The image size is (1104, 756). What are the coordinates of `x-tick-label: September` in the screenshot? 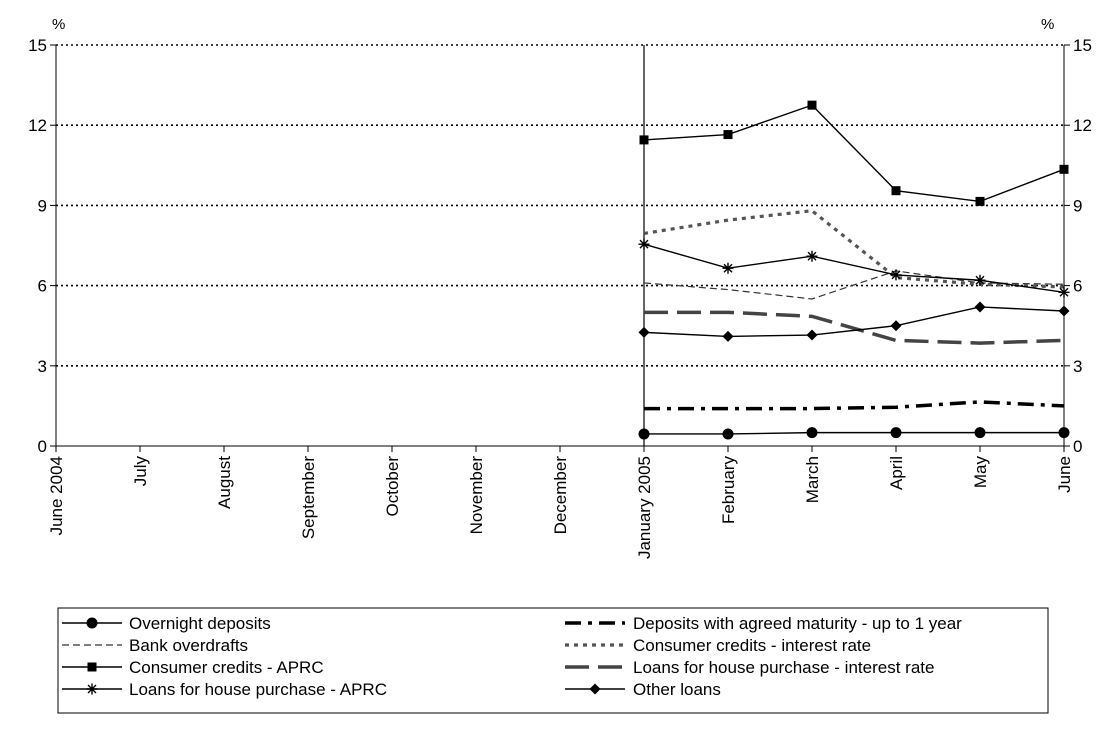 It's located at (308, 497).